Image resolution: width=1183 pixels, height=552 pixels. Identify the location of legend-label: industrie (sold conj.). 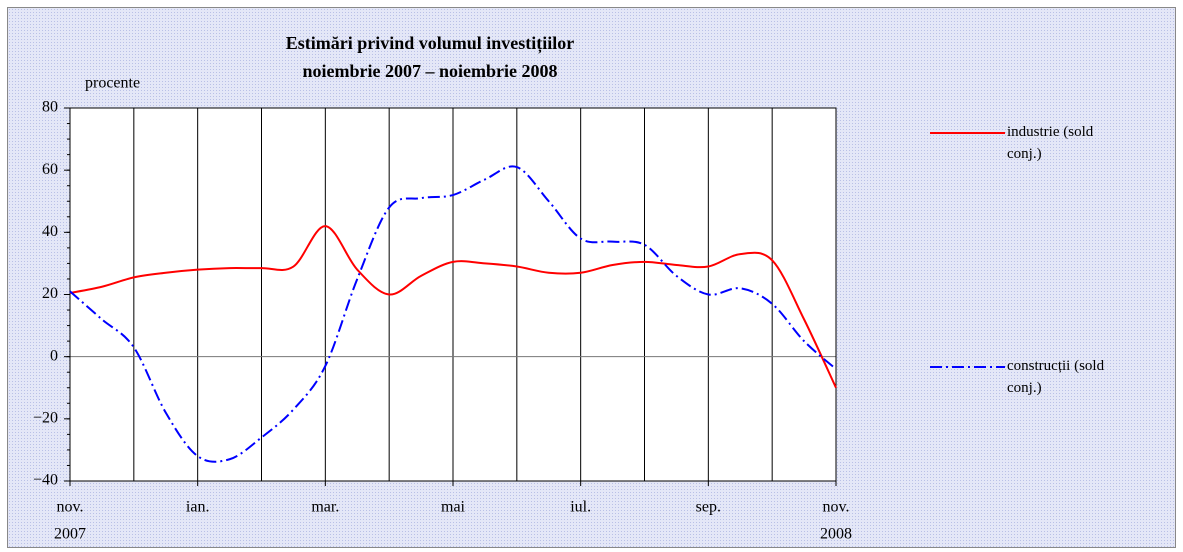
(1050, 143).